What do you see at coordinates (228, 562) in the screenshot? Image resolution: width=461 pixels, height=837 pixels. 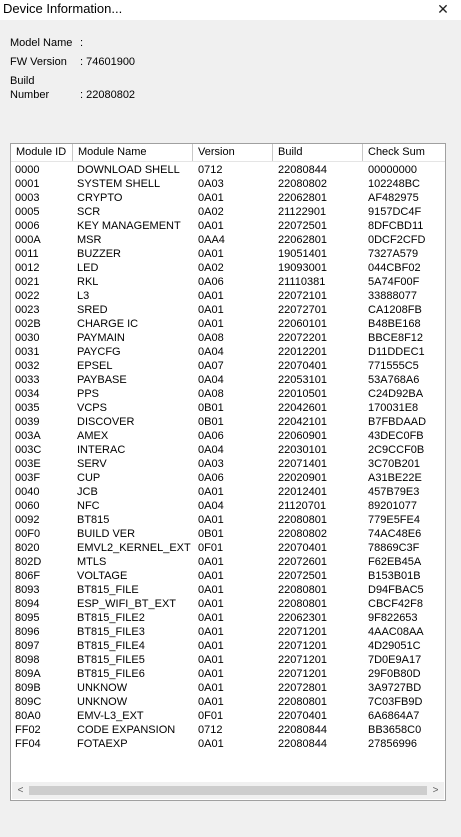 I see `table-row: 802D MTLS 0A01 22072601 F62EB45A` at bounding box center [228, 562].